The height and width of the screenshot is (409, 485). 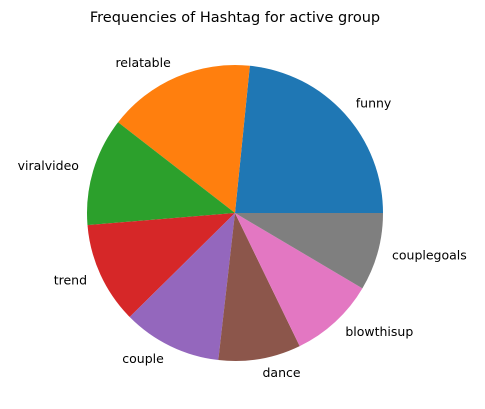 I want to click on pie-label-viralvideo: viralvideo, so click(x=48, y=165).